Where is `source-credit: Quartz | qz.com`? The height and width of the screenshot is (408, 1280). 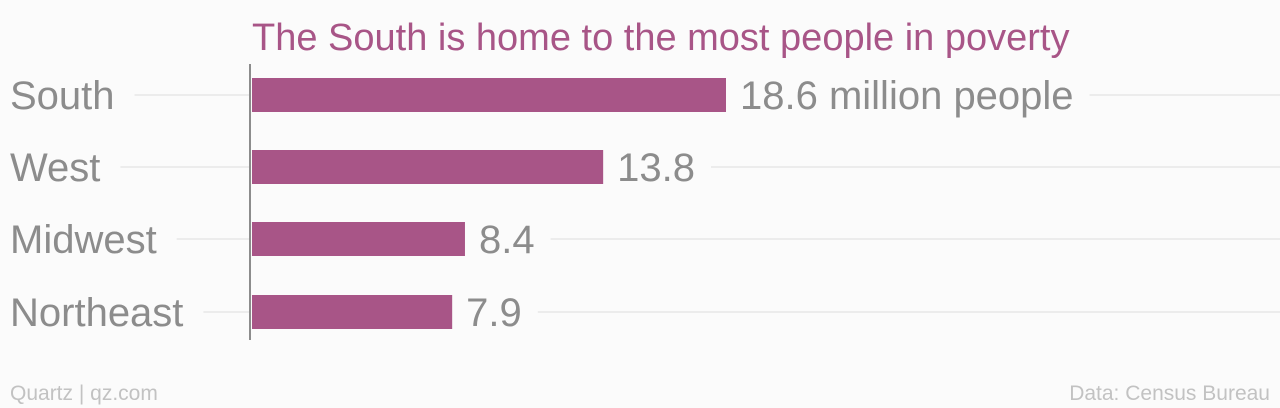
source-credit: Quartz | qz.com is located at coordinates (84, 393).